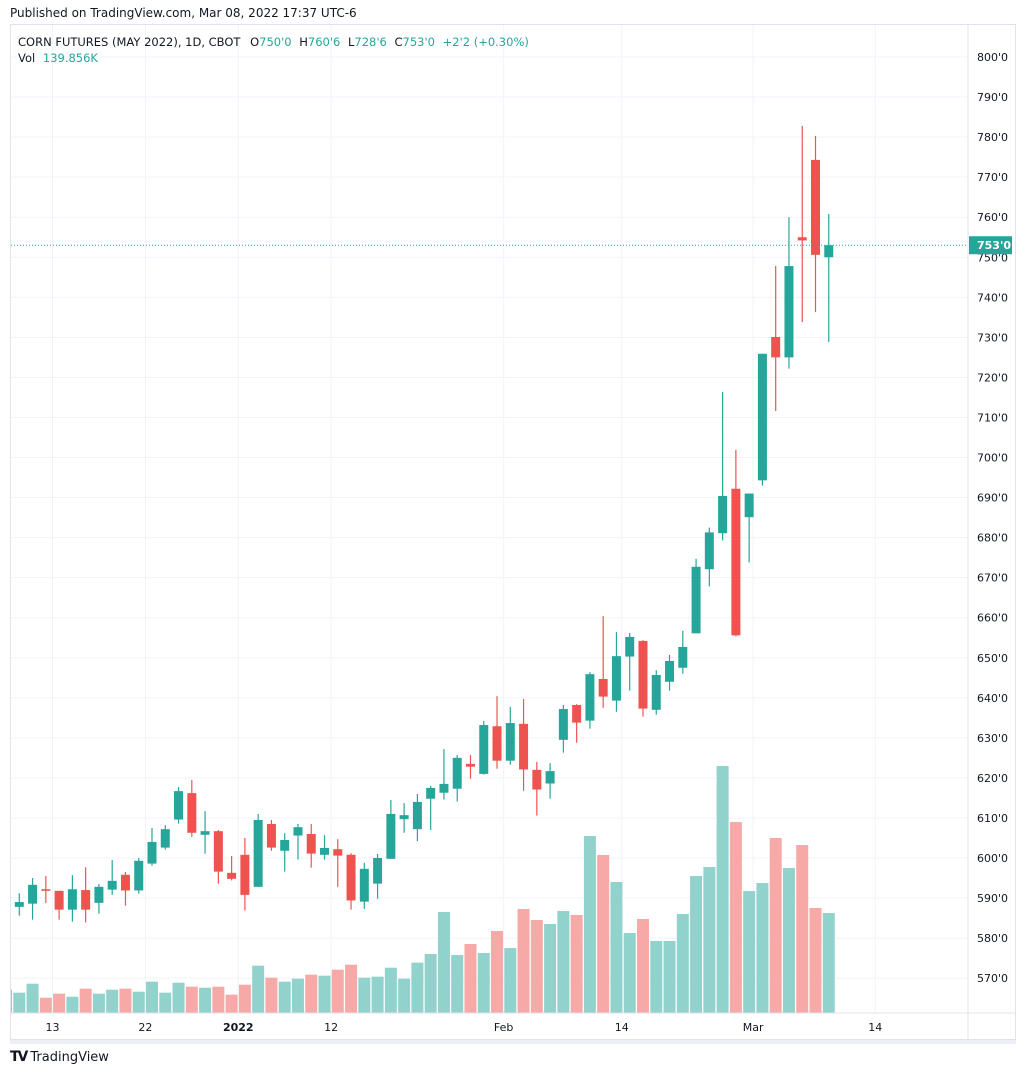 The width and height of the screenshot is (1026, 1076). Describe the element at coordinates (238, 1027) in the screenshot. I see `time-tick-label: 2022` at that location.